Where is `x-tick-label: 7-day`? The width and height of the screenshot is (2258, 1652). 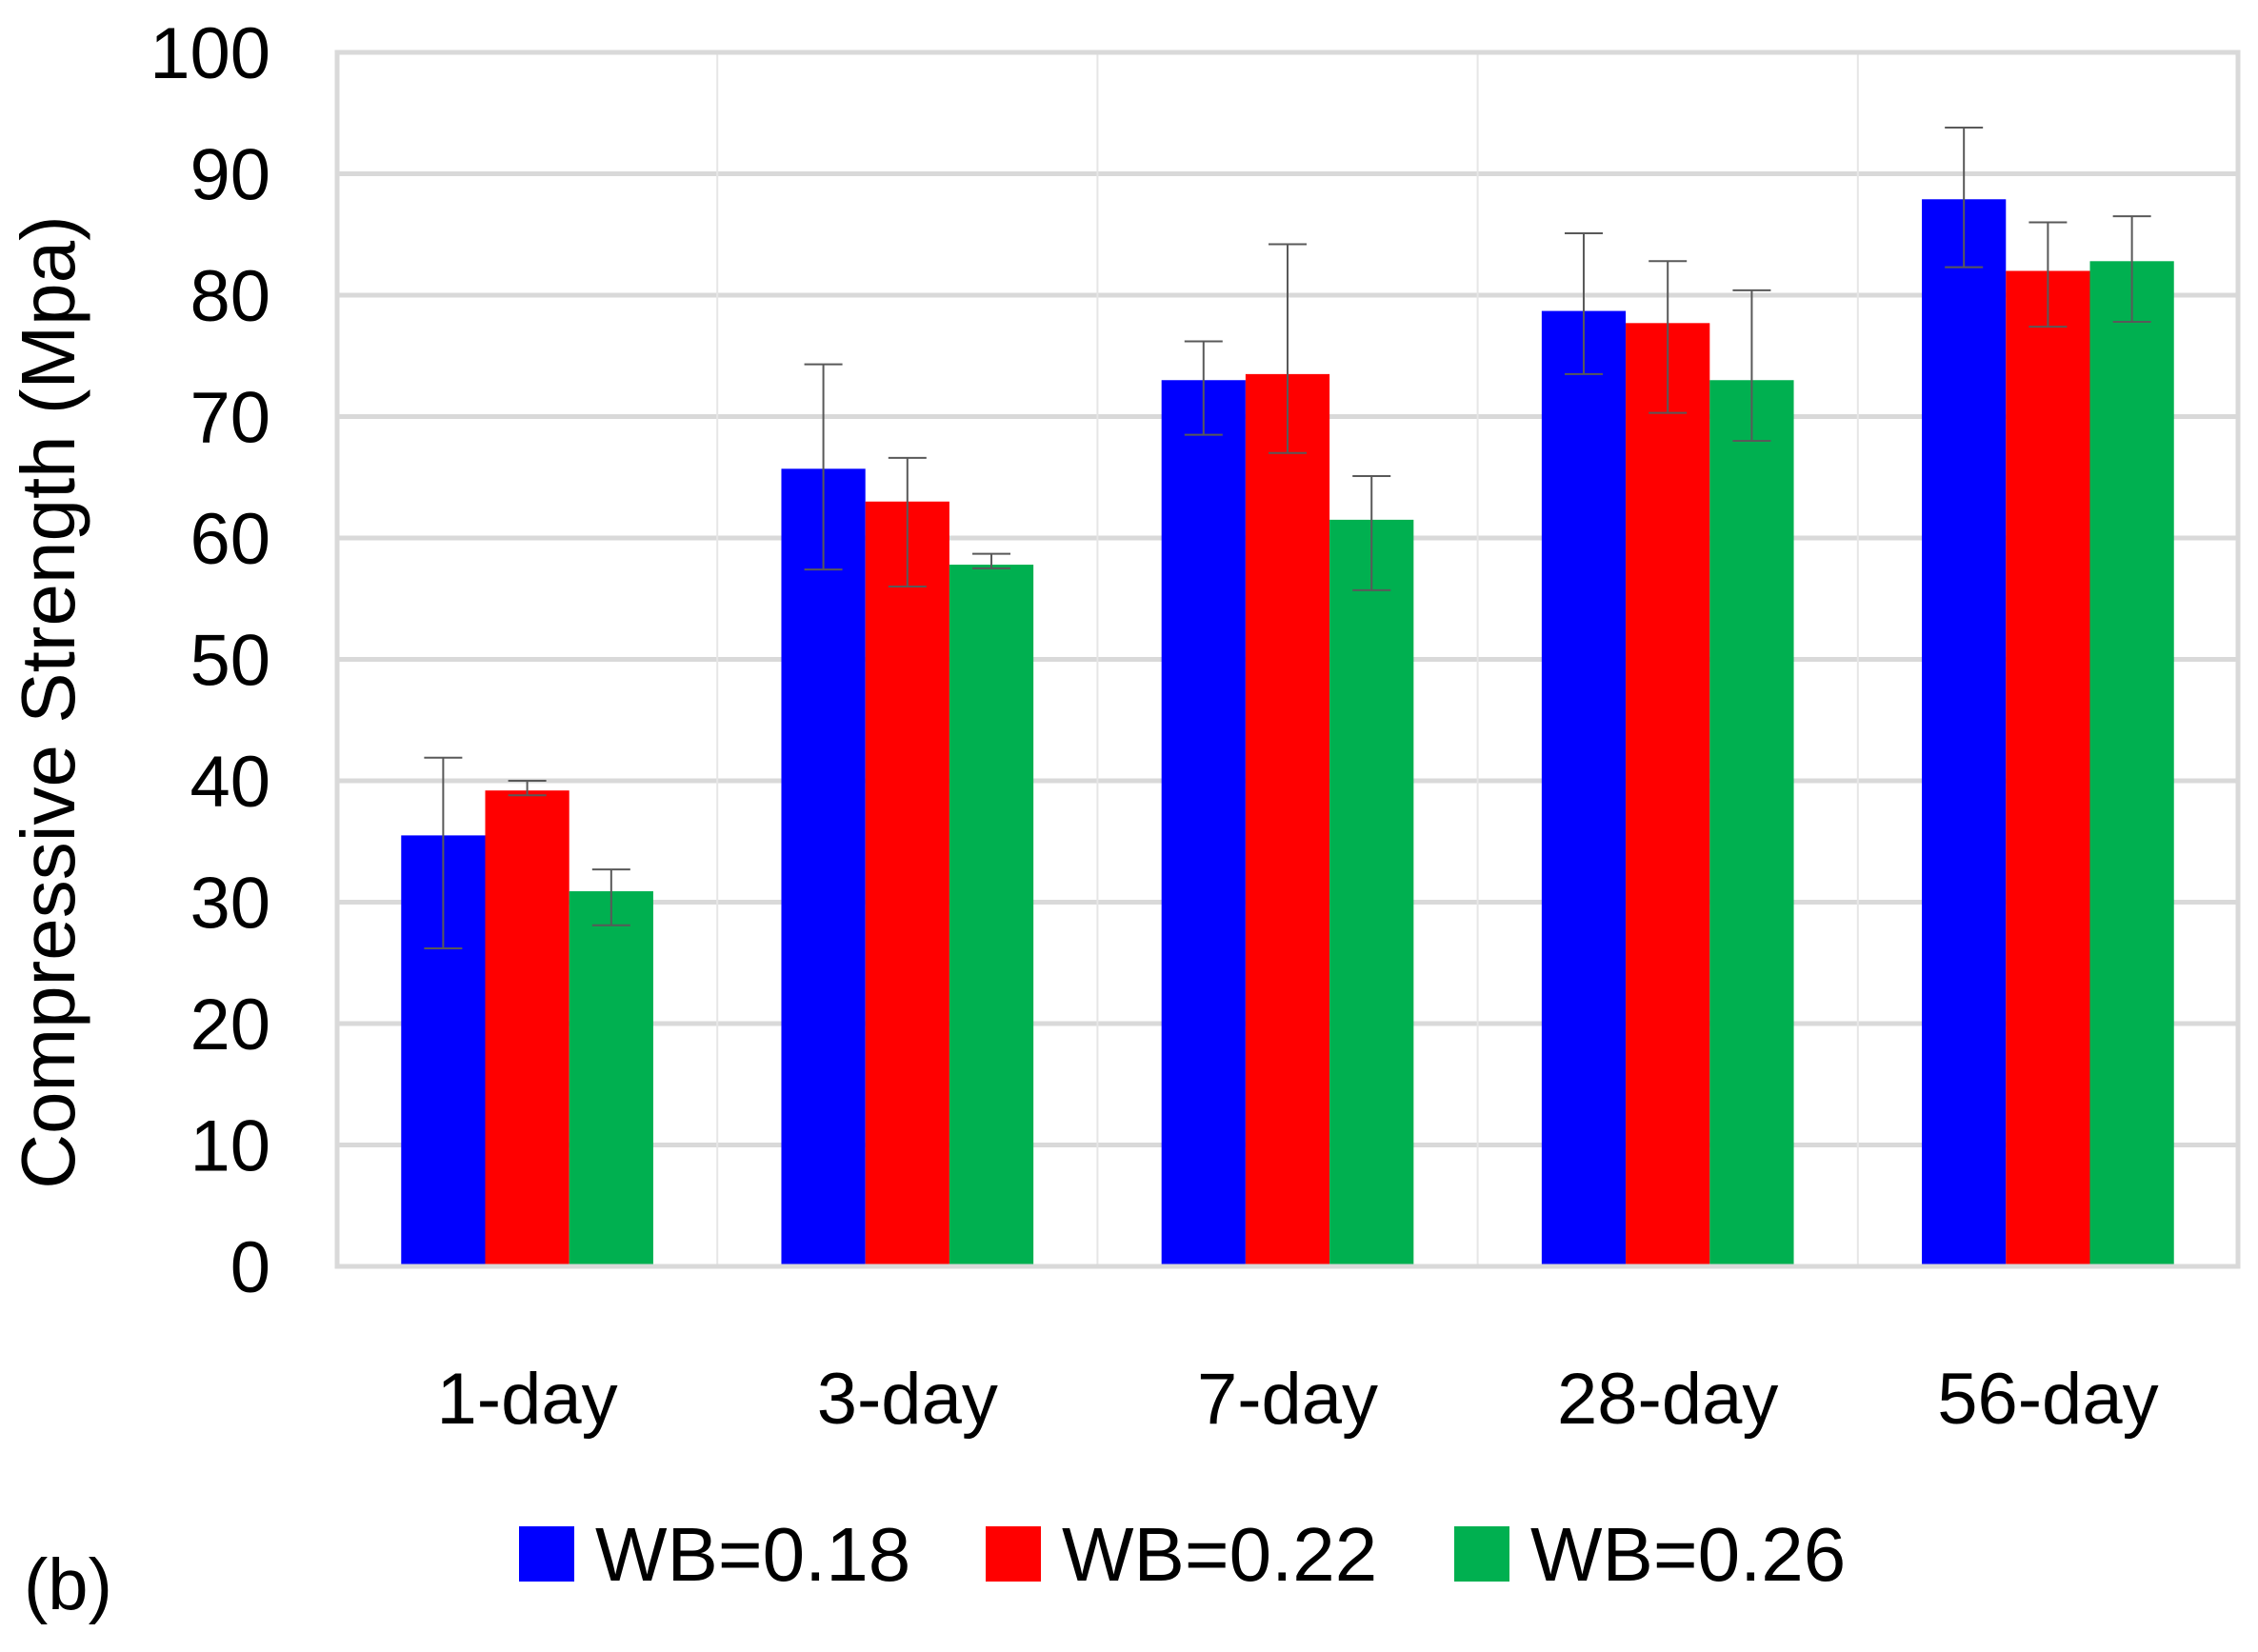
x-tick-label: 7-day is located at coordinates (1288, 1399).